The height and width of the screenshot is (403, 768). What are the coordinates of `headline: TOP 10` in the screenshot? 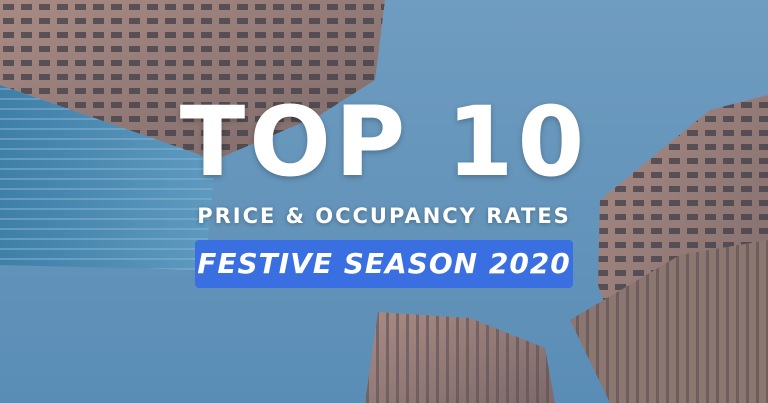 It's located at (384, 142).